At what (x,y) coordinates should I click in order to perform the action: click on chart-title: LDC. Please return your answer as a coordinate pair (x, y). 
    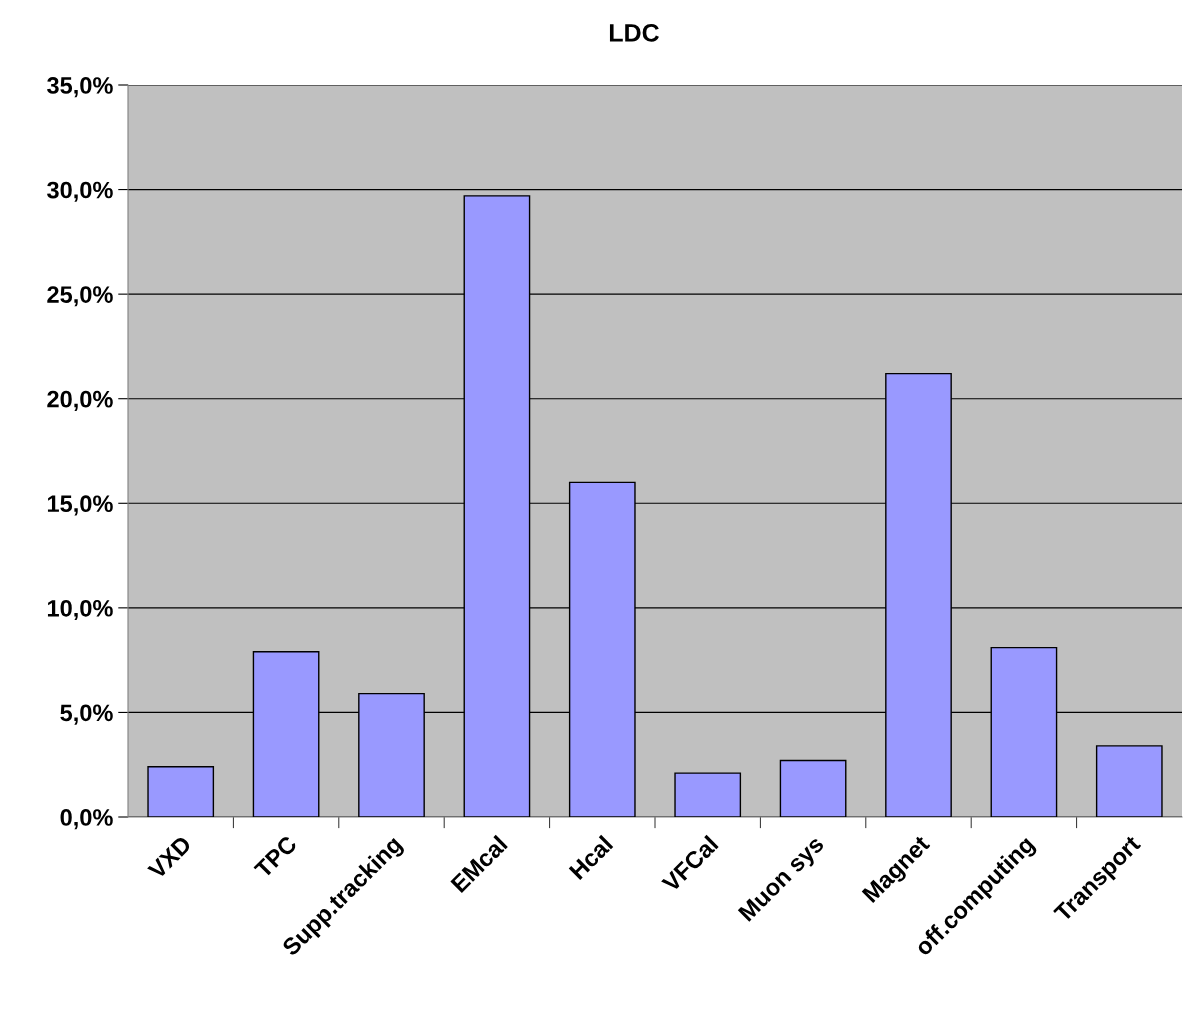
    Looking at the image, I should click on (634, 33).